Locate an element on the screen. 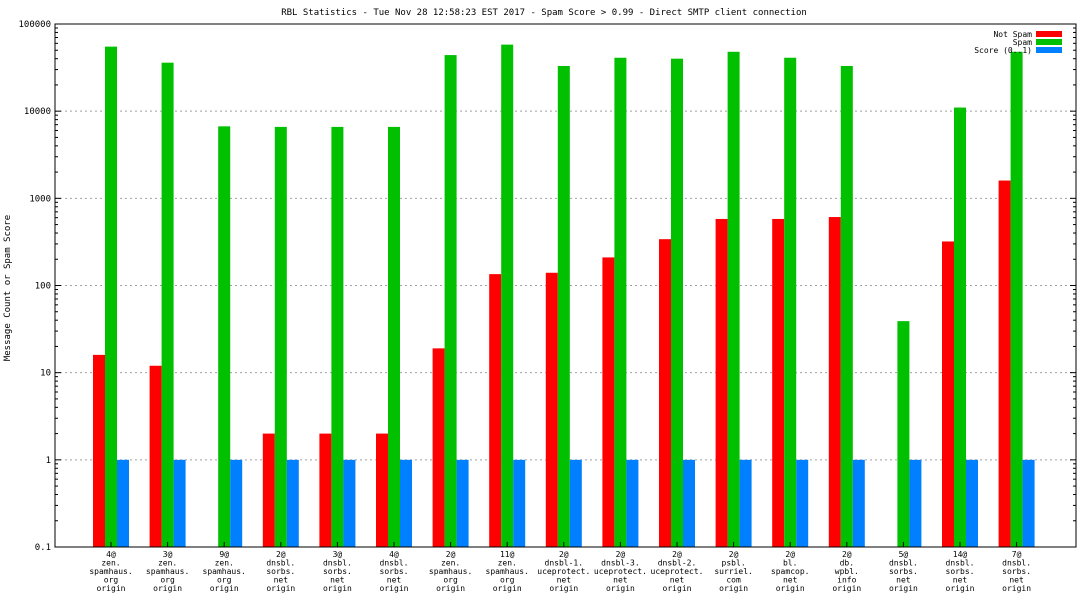 This screenshot has height=612, width=1088. x-tick-label: 2@ zen. spamhaus. org origin is located at coordinates (450, 571).